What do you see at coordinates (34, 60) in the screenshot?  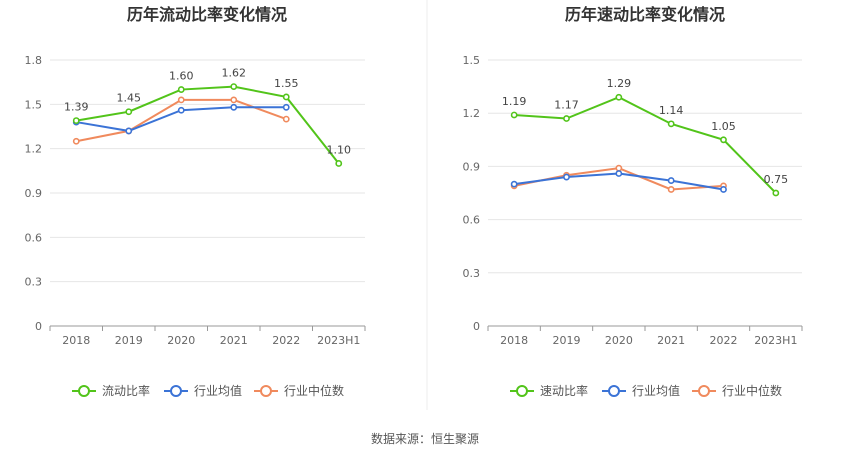 I see `y-tick-label: 1.8` at bounding box center [34, 60].